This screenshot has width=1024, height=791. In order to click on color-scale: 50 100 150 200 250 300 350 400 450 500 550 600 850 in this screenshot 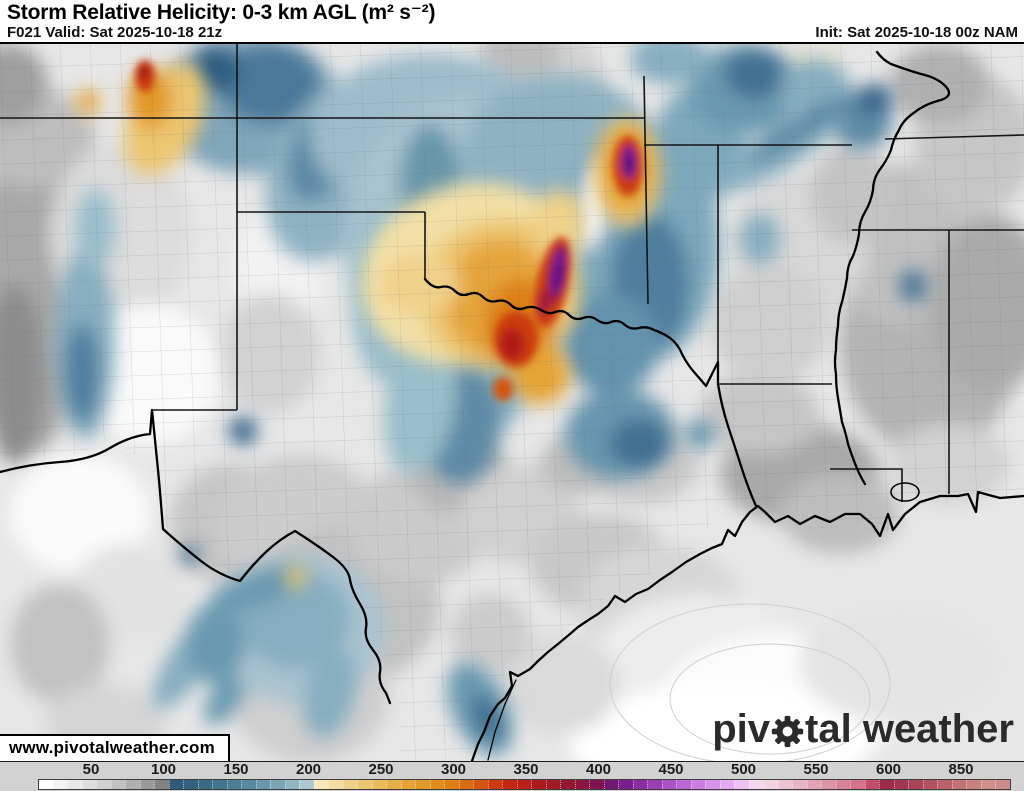, I will do `click(512, 776)`.